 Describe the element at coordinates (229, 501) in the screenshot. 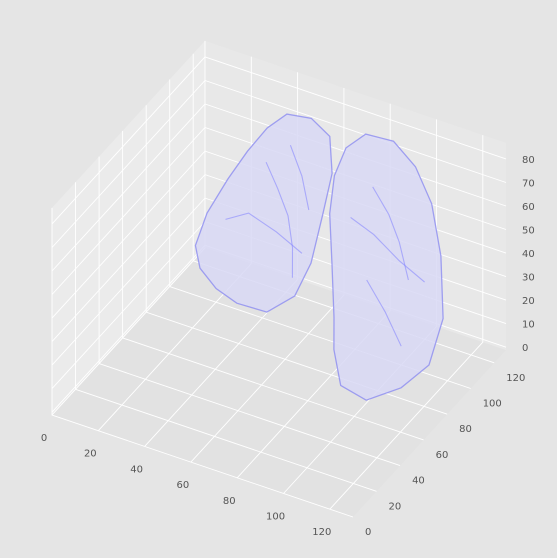

I see `x-tick-label: 80` at that location.